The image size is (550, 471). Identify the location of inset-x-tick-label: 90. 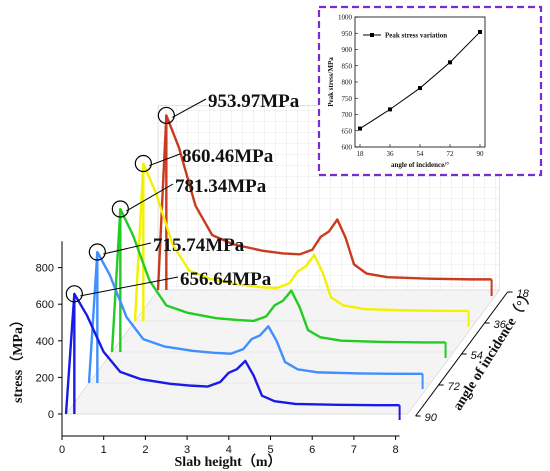
(481, 154).